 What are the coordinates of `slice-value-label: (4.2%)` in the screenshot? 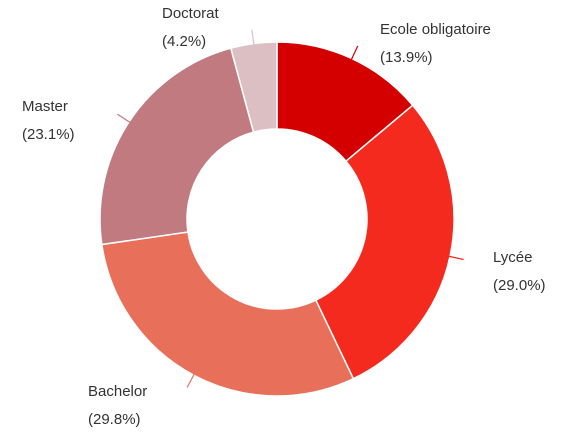 It's located at (184, 41).